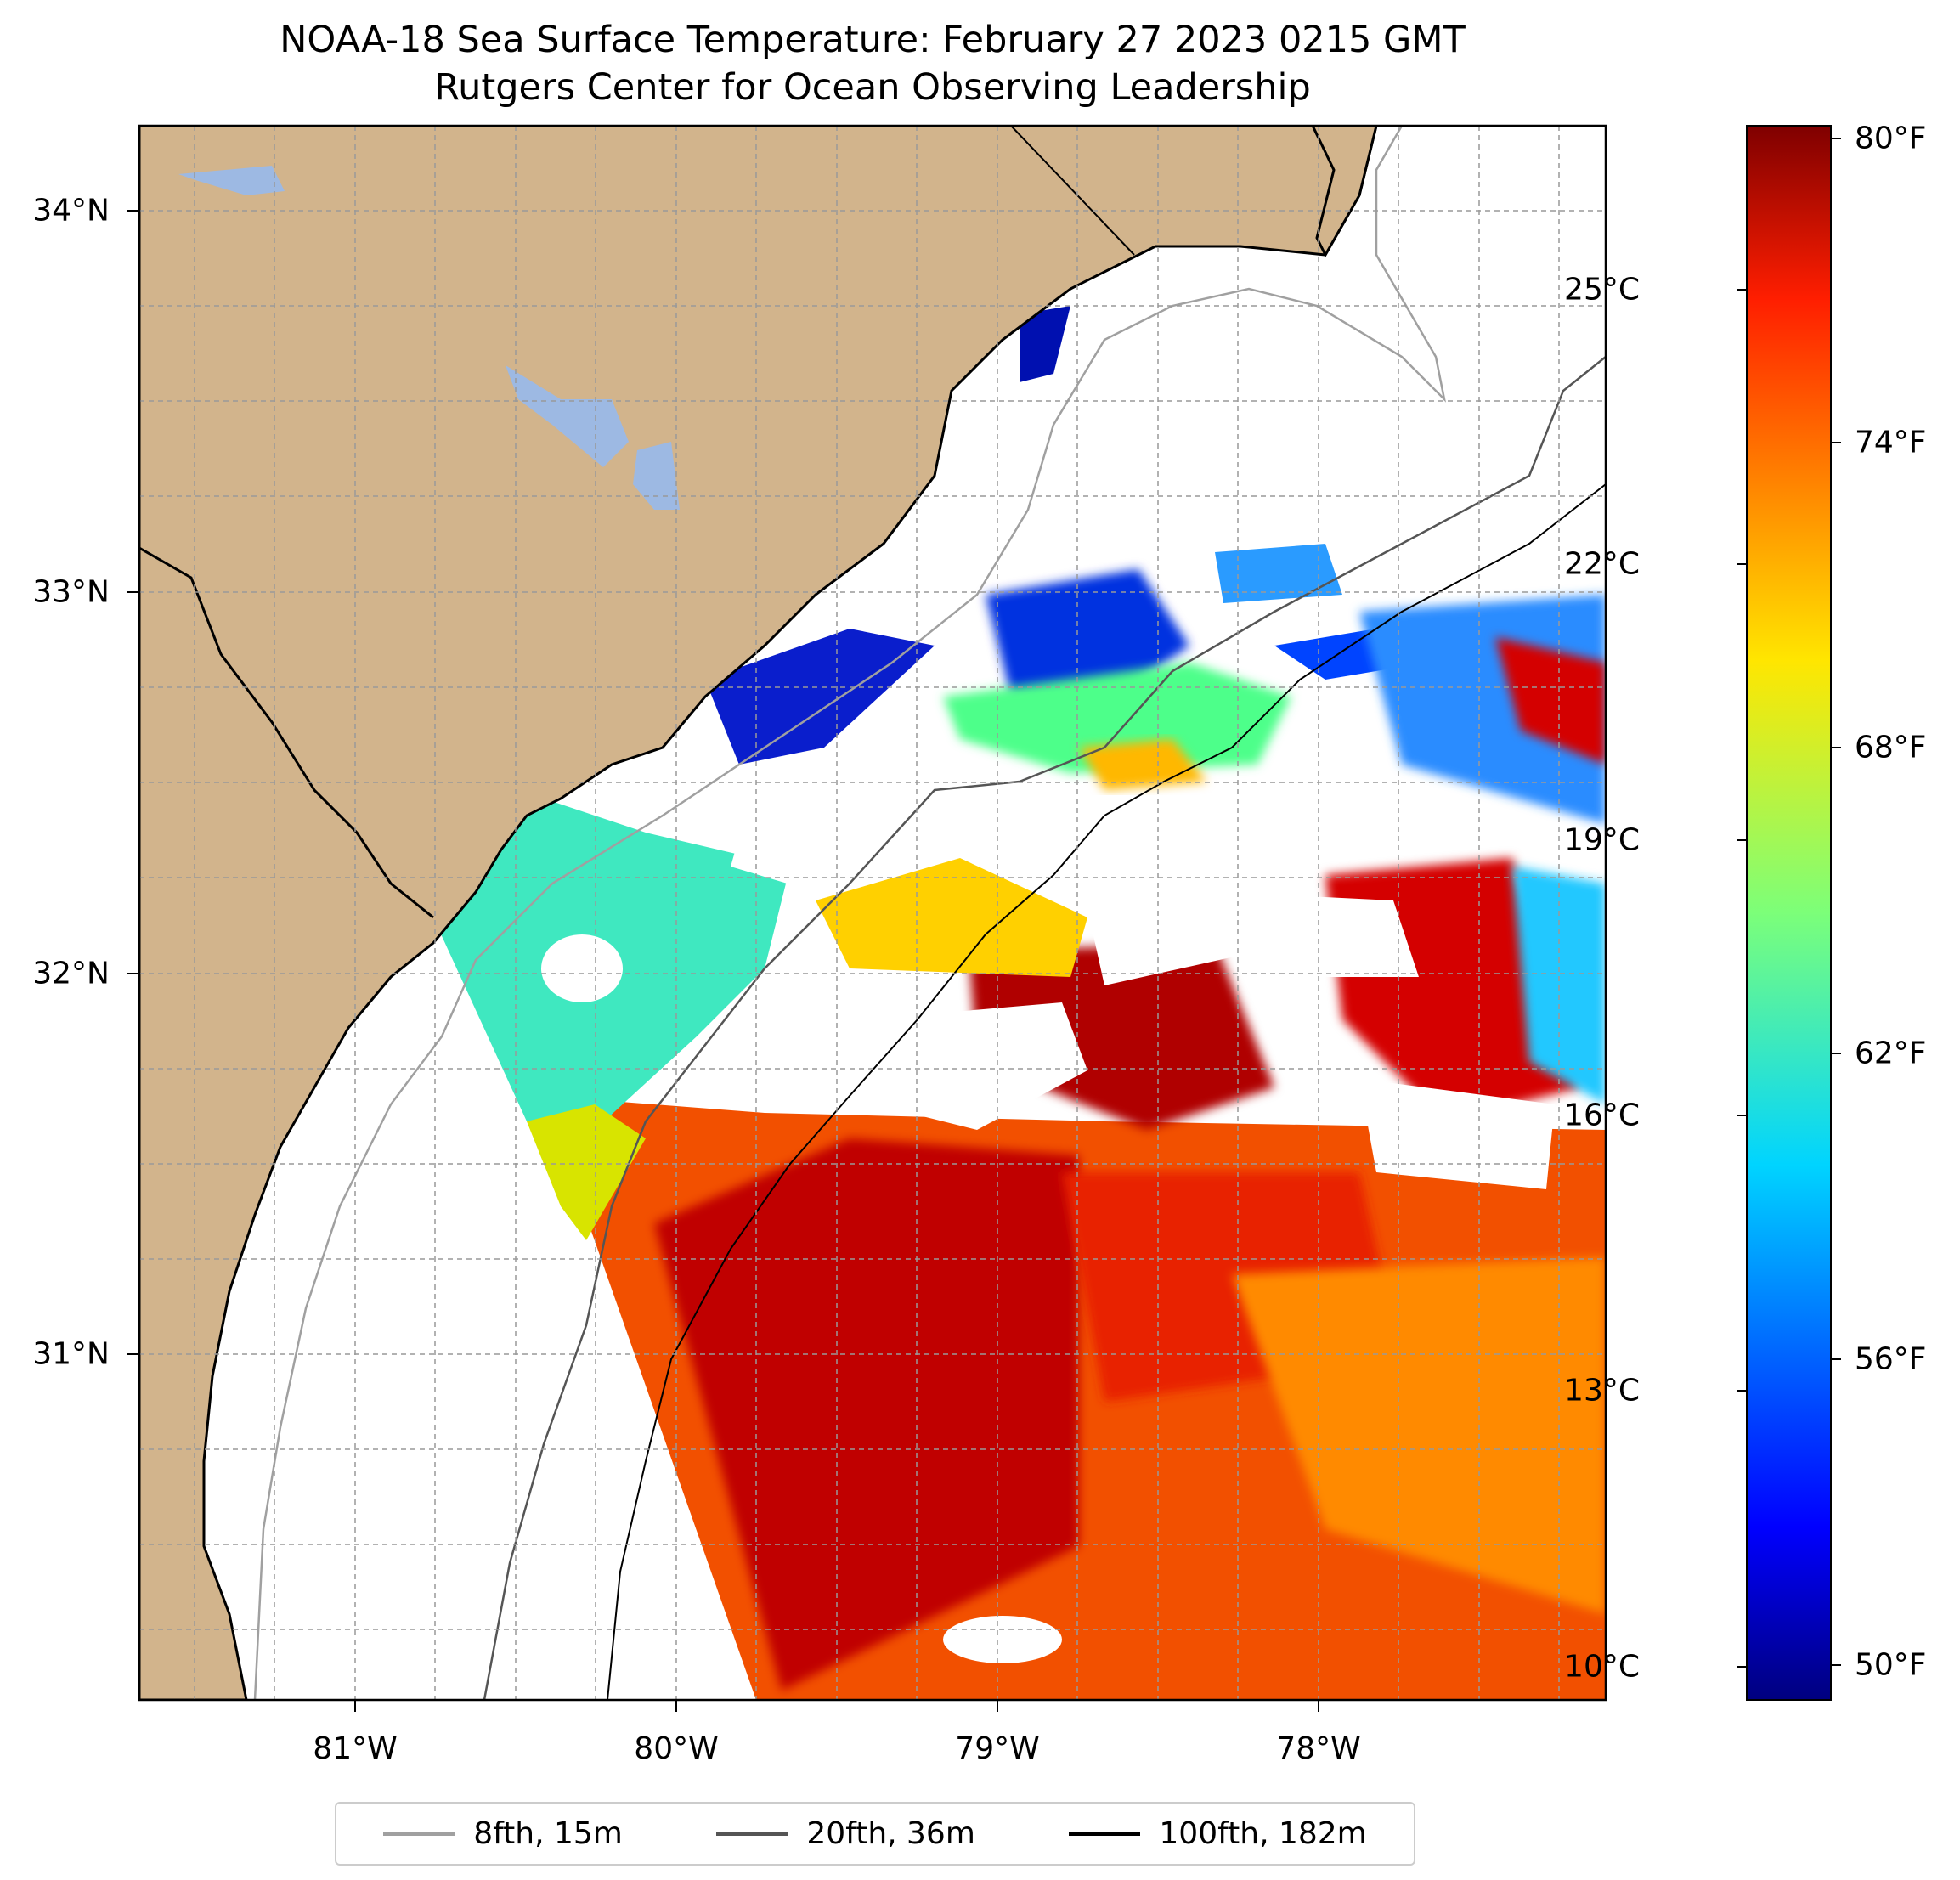  Describe the element at coordinates (356, 1749) in the screenshot. I see `lon-label-81w: 81°W` at that location.